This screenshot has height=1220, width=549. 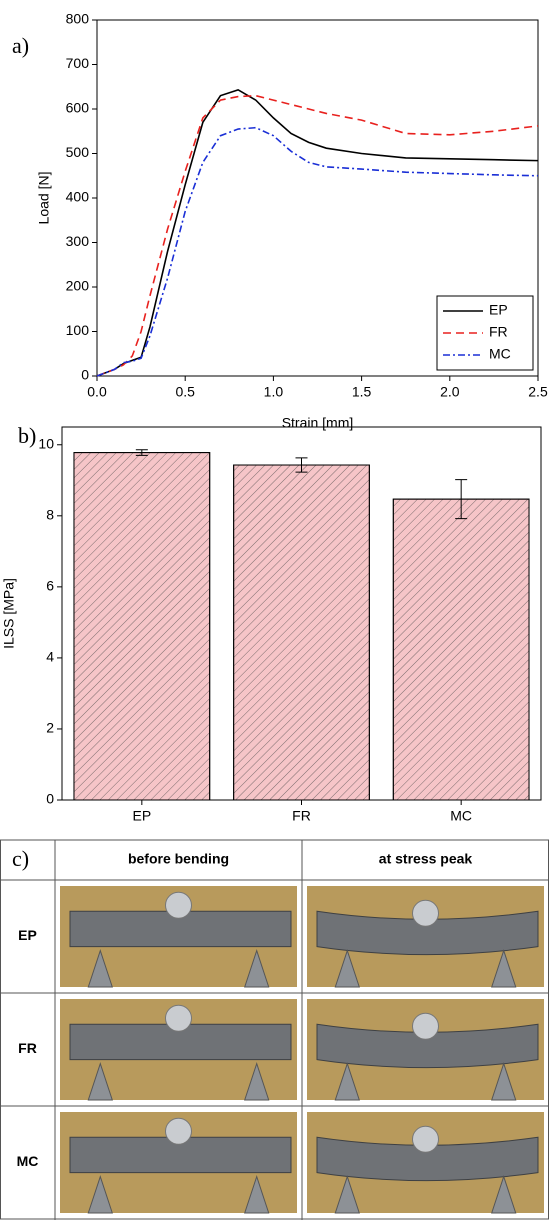 What do you see at coordinates (28, 1161) in the screenshot?
I see `row-header: MC` at bounding box center [28, 1161].